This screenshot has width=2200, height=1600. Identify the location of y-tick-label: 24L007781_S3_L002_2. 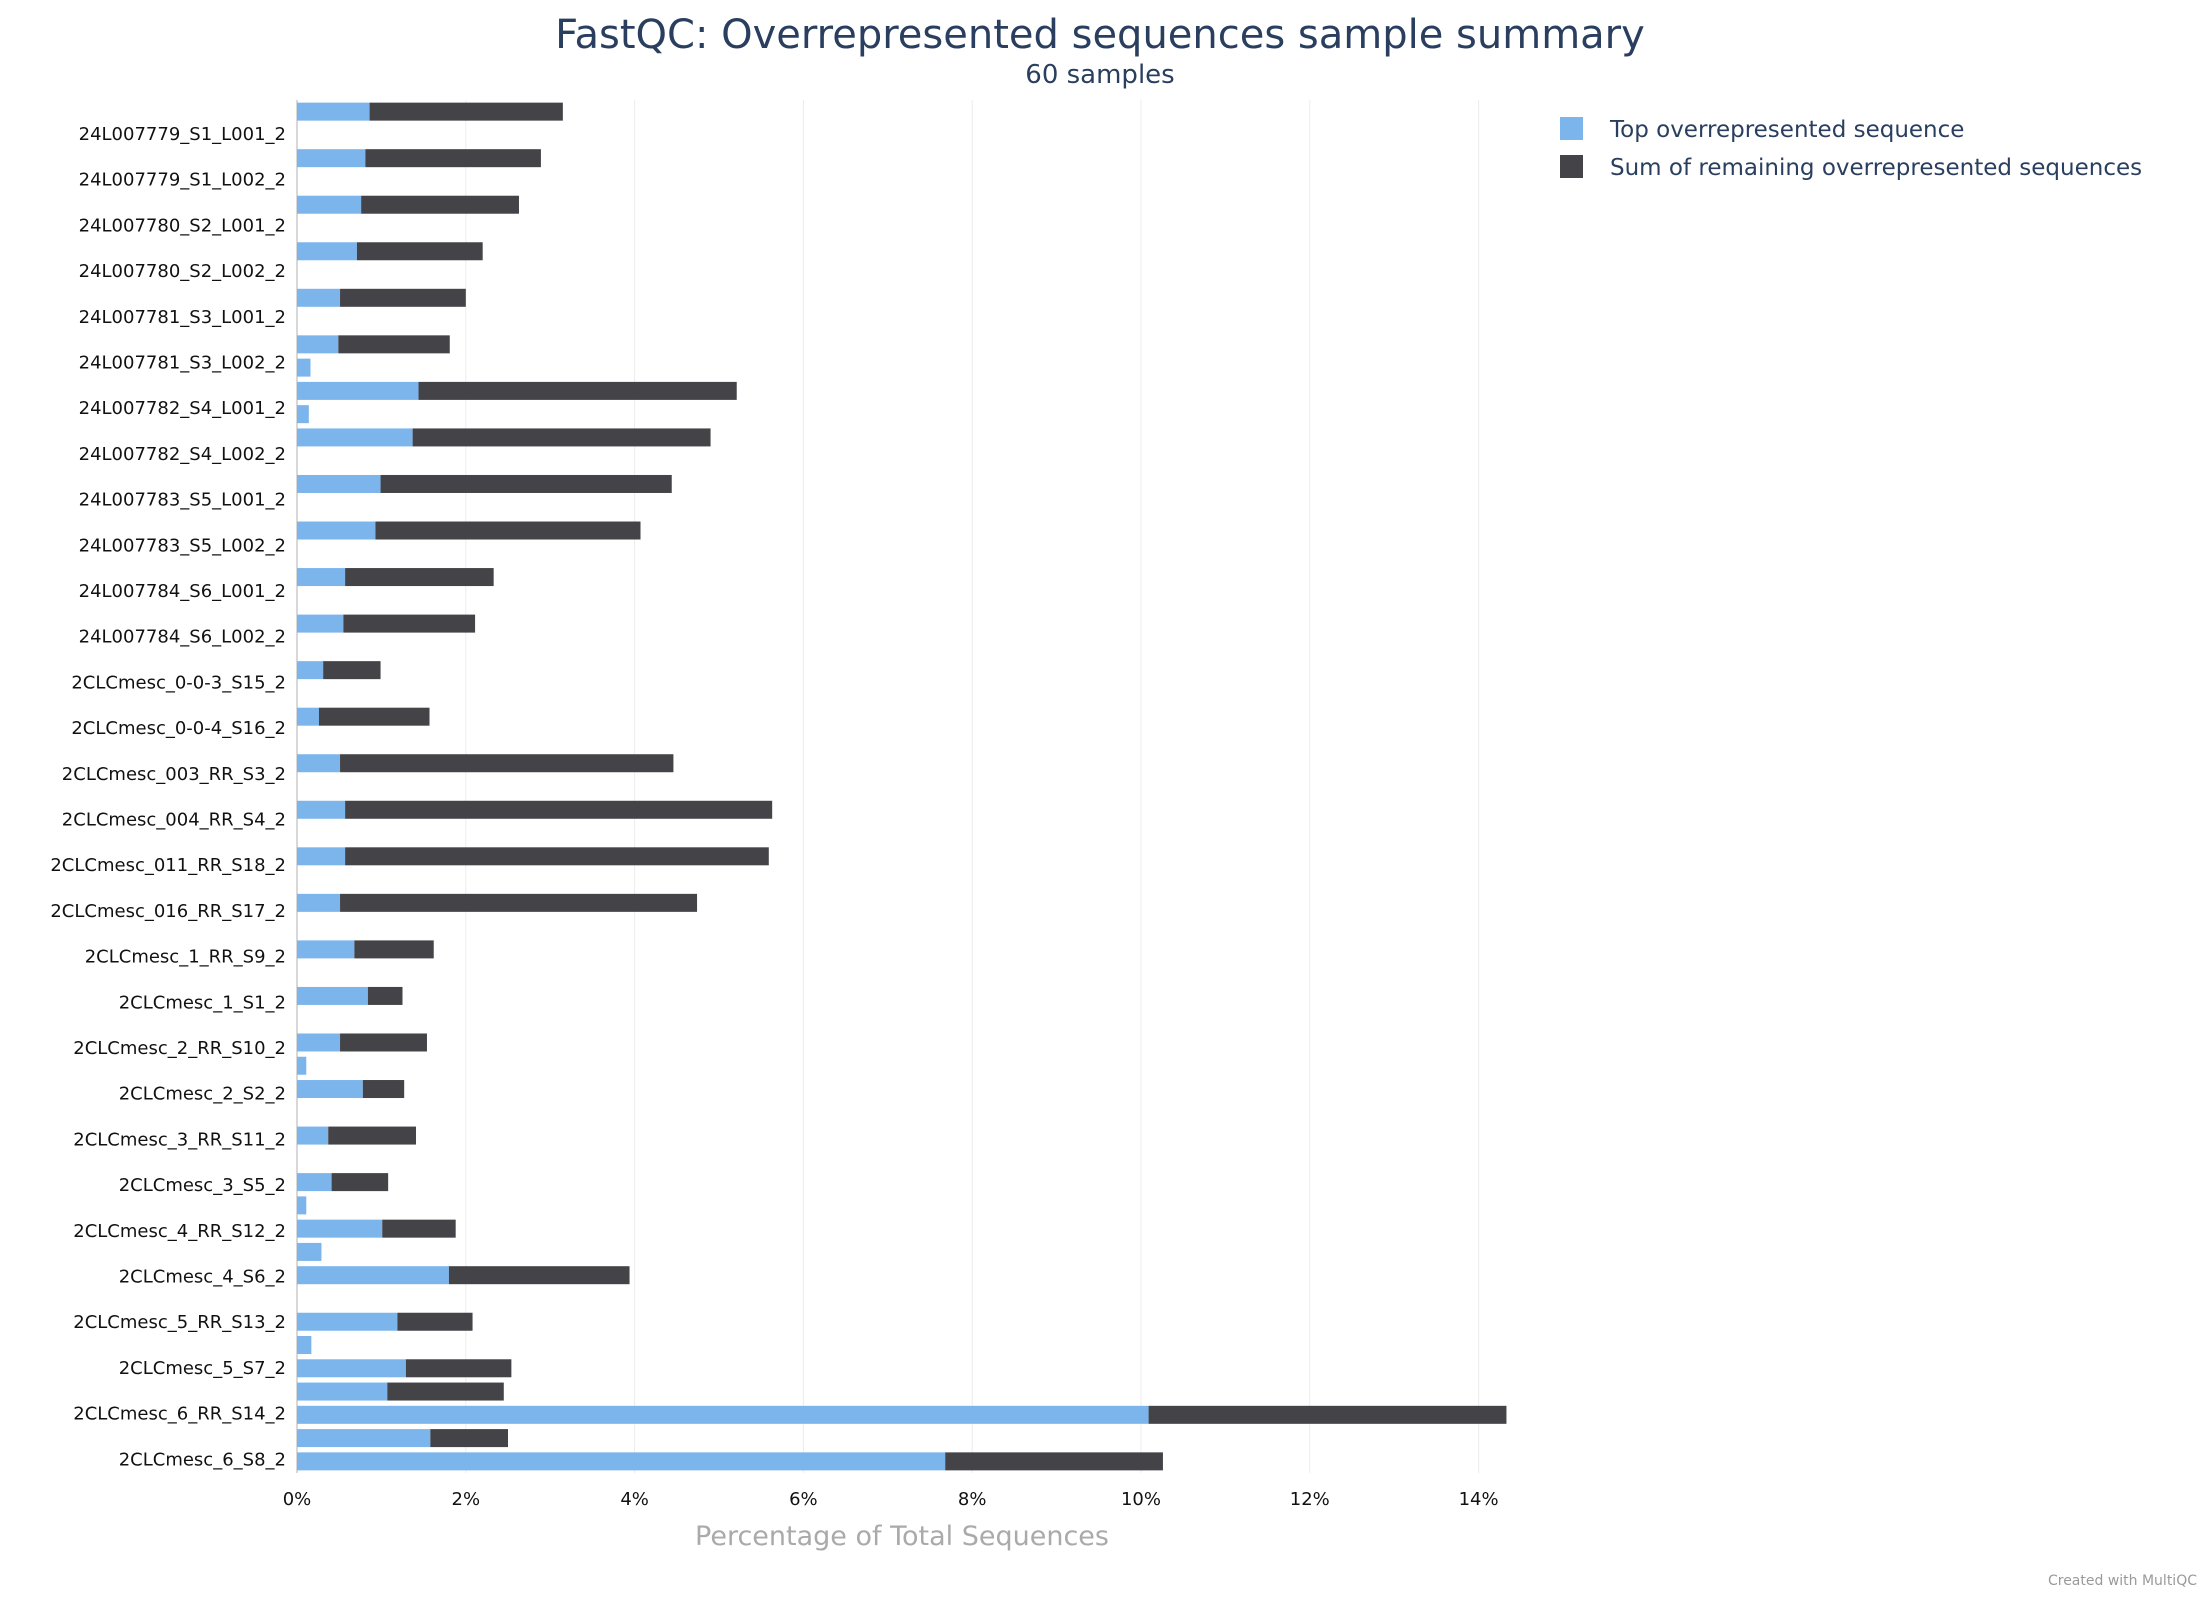
(182, 363).